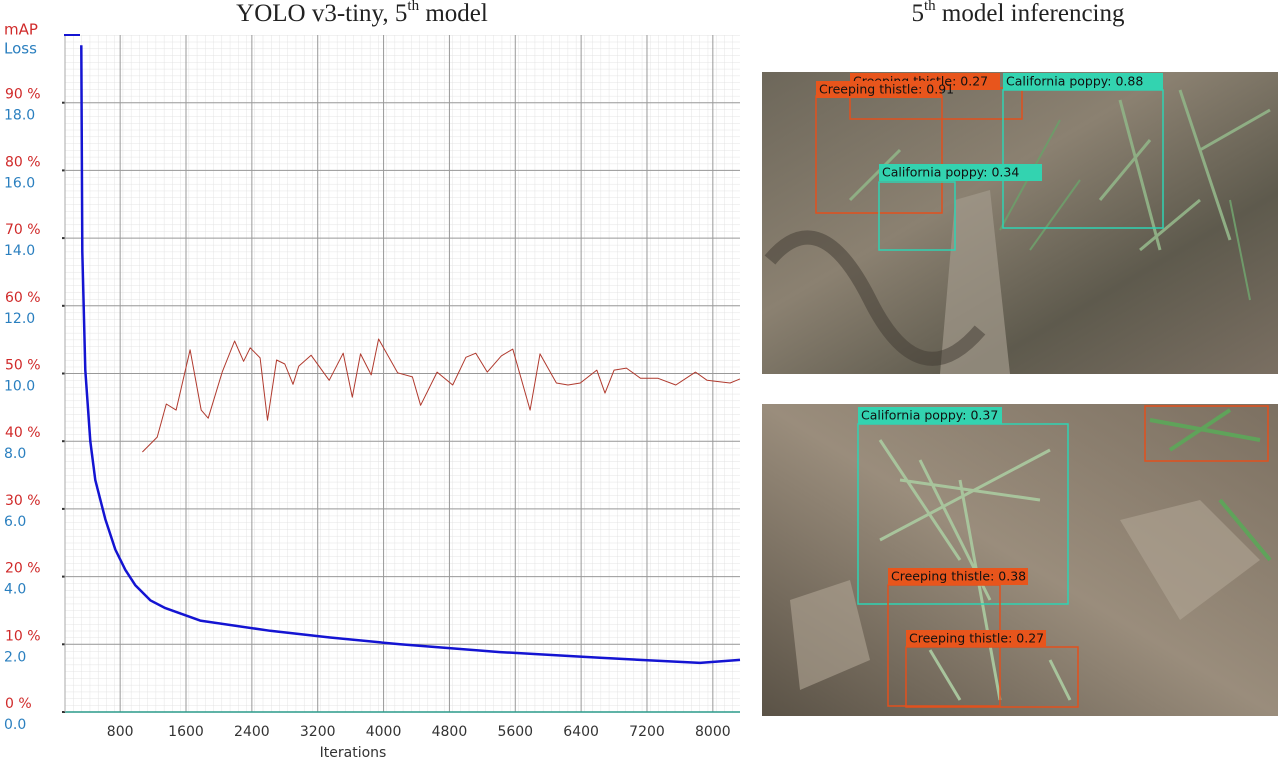 The height and width of the screenshot is (763, 1280). I want to click on inference-title: 5th model inferencing, so click(1018, 13).